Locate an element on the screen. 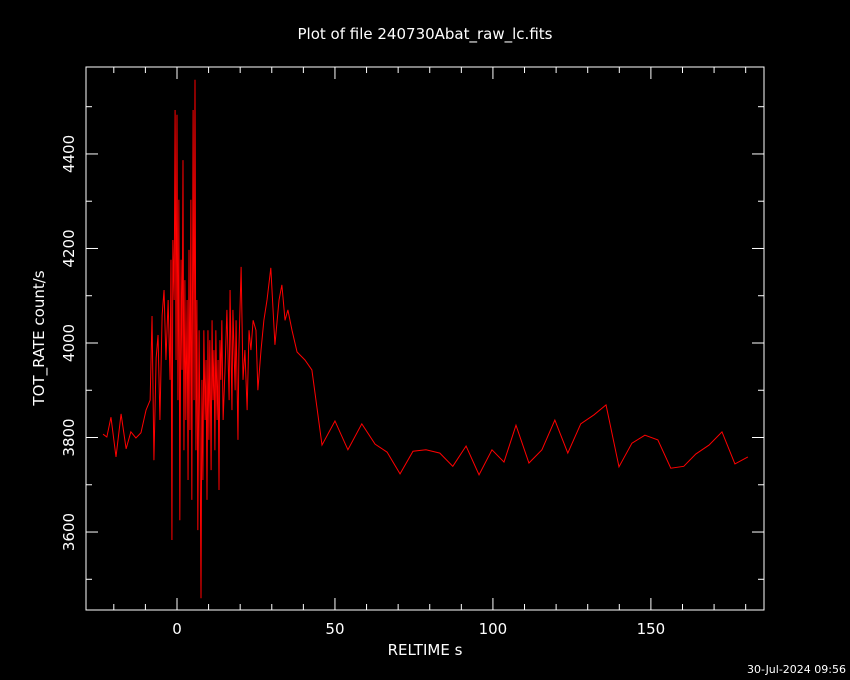 This screenshot has width=850, height=680. y-tick-label: 4400 is located at coordinates (69, 154).